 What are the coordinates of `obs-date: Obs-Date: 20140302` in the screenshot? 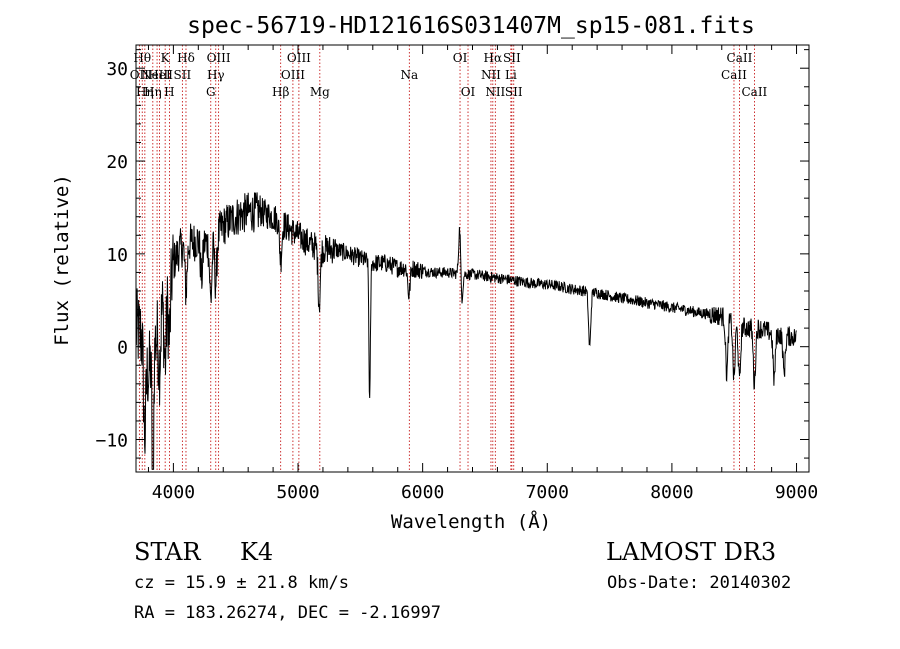 It's located at (699, 583).